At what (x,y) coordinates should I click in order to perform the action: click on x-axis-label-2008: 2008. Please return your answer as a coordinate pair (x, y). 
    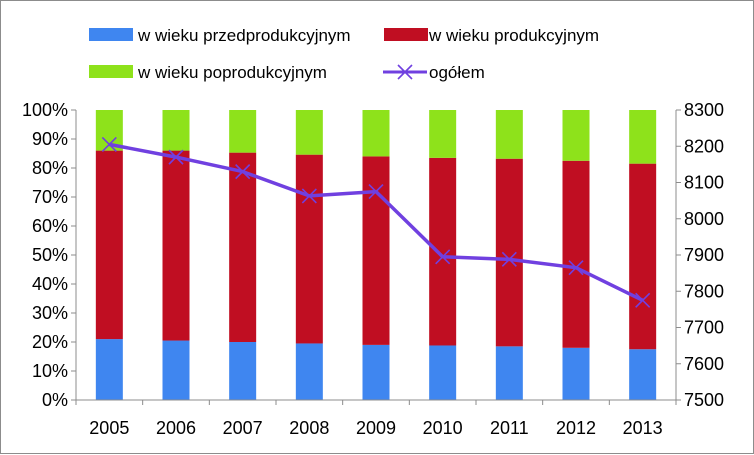
    Looking at the image, I should click on (309, 428).